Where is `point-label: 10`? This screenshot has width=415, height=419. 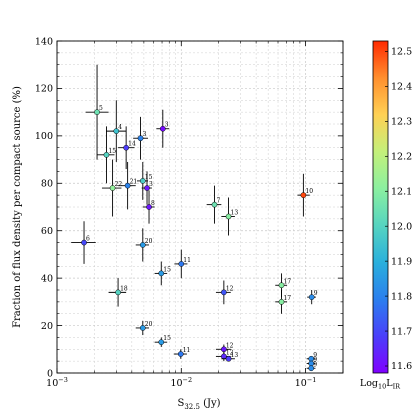 point-label: 10 is located at coordinates (309, 191).